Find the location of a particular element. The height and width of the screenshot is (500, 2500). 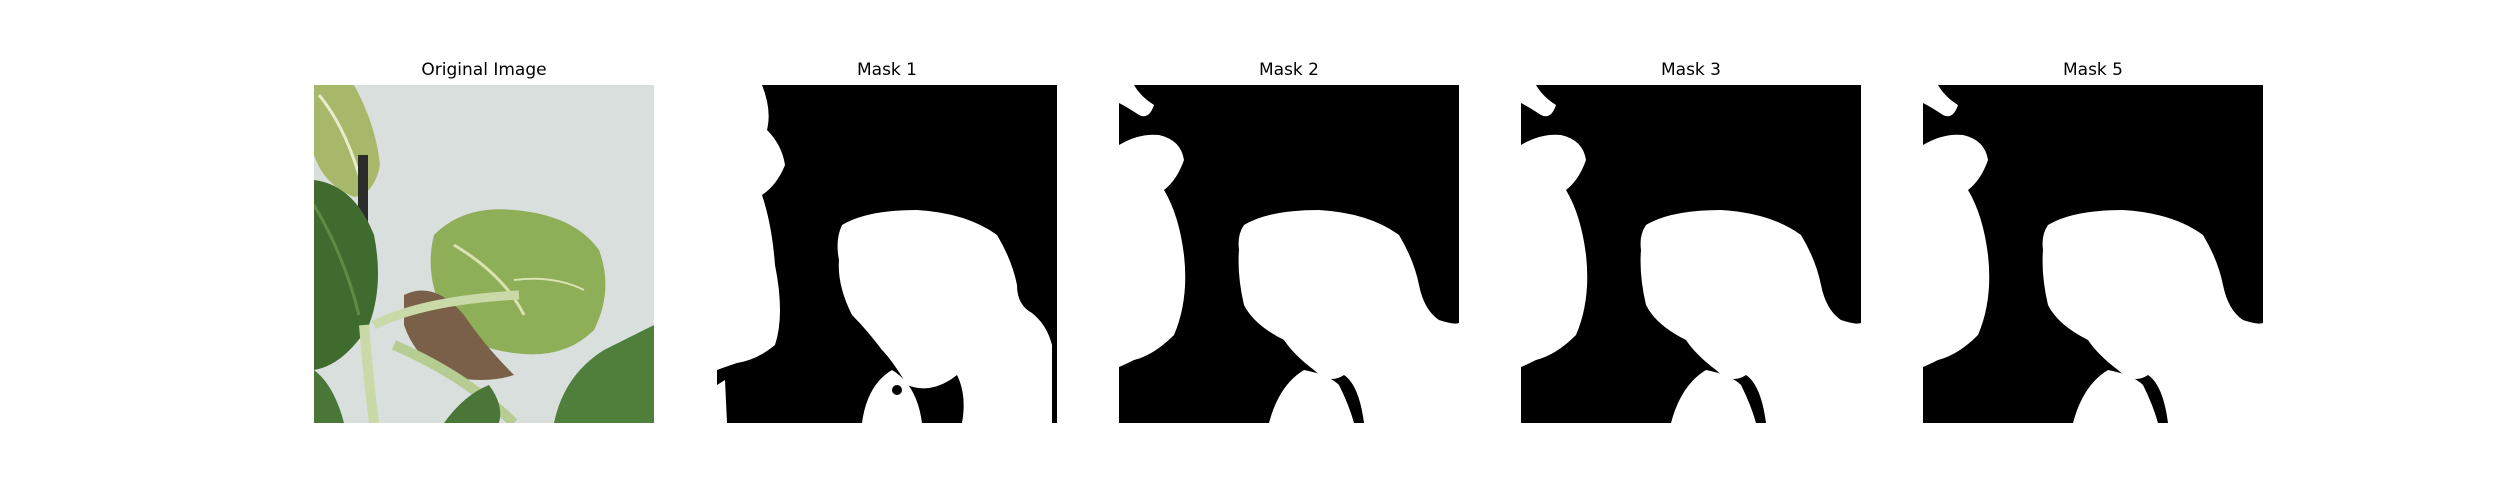

panel-mask-1: Mask 1 is located at coordinates (887, 250).